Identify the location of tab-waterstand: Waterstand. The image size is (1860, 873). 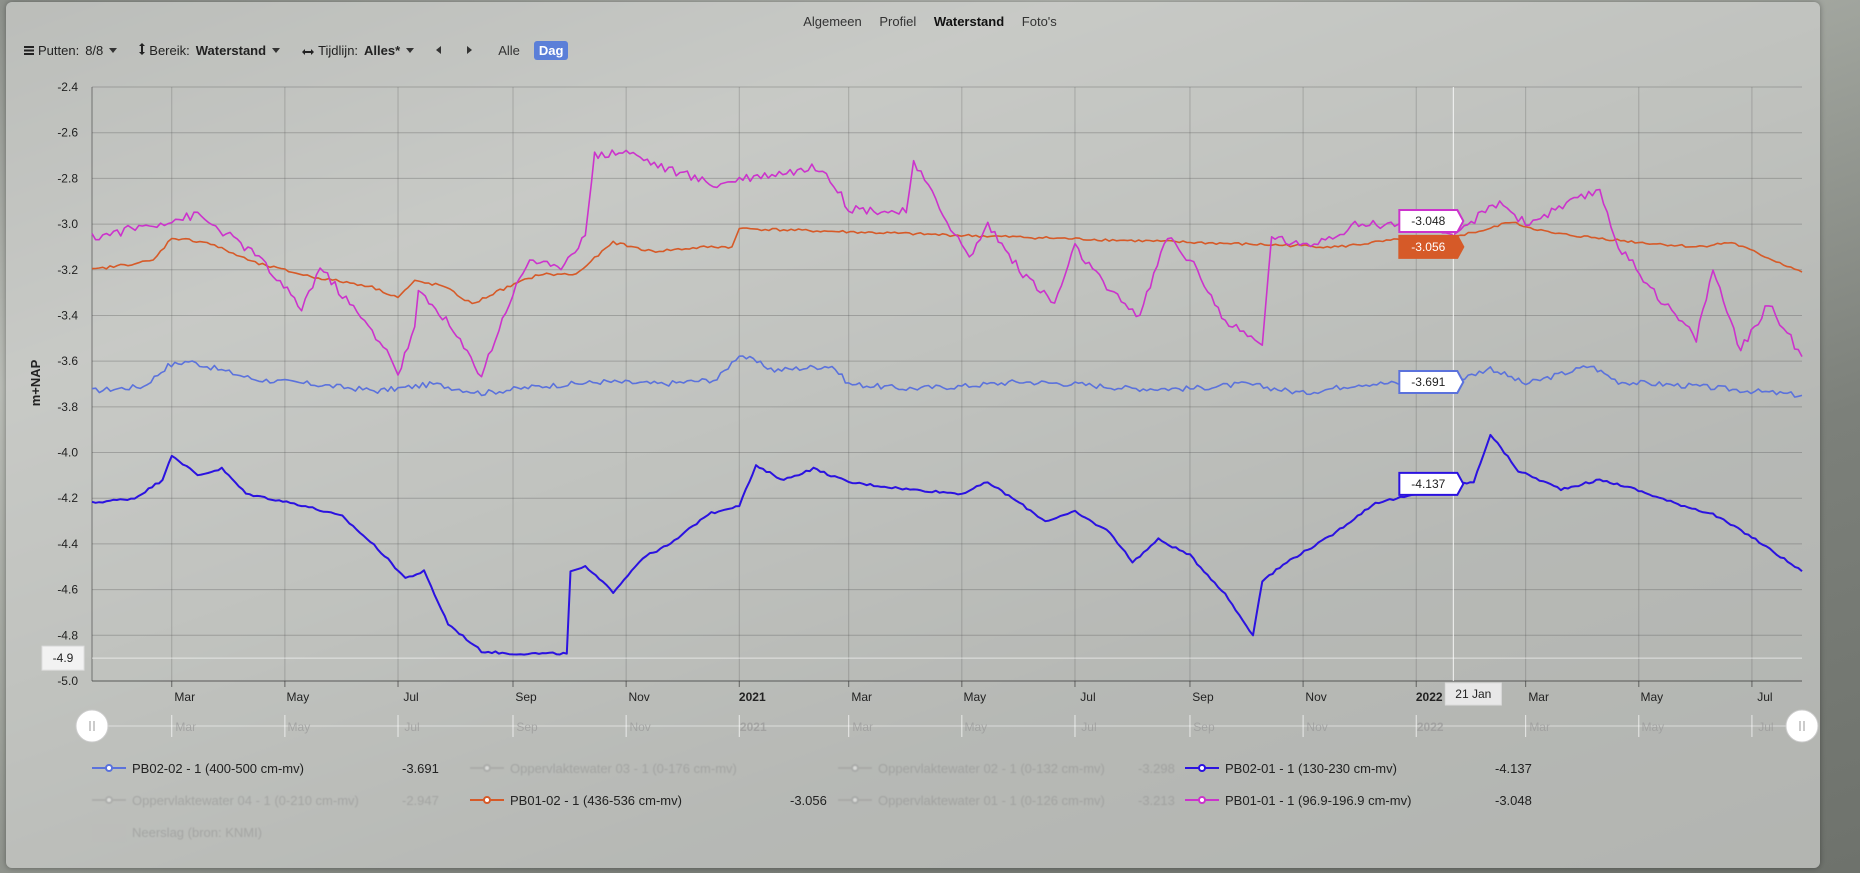
(969, 21).